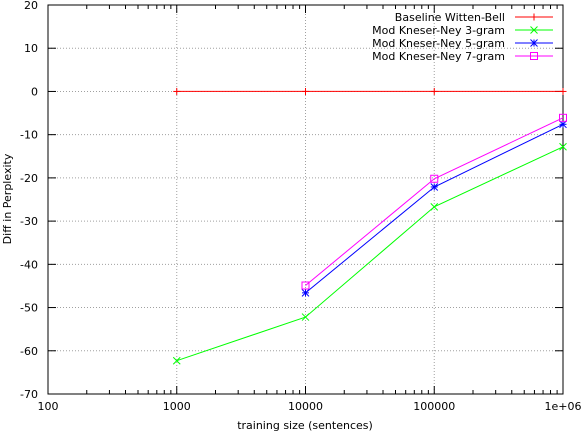  What do you see at coordinates (29, 351) in the screenshot?
I see `y-tick-label: -60` at bounding box center [29, 351].